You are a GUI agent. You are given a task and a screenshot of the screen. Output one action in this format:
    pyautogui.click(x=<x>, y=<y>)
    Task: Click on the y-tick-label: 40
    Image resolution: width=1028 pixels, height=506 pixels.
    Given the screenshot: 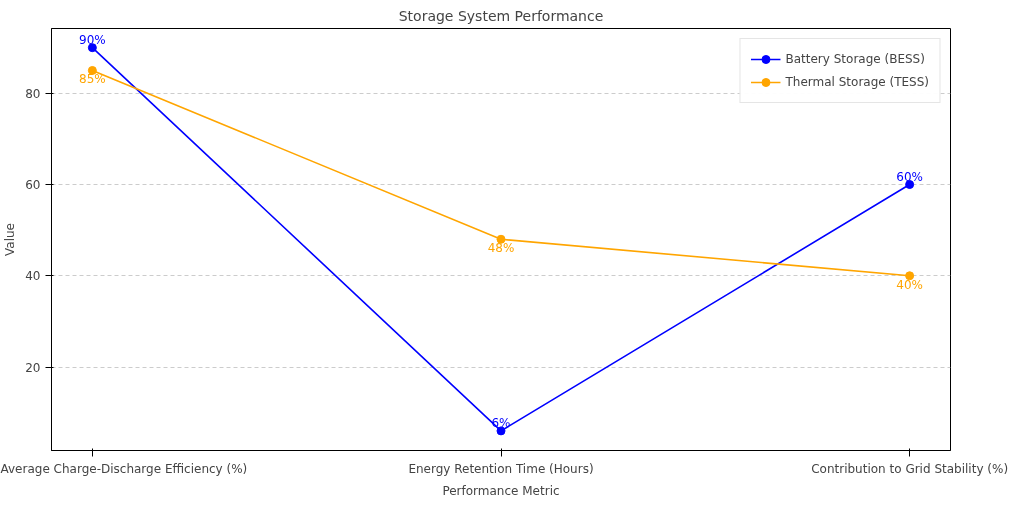 What is the action you would take?
    pyautogui.click(x=33, y=276)
    